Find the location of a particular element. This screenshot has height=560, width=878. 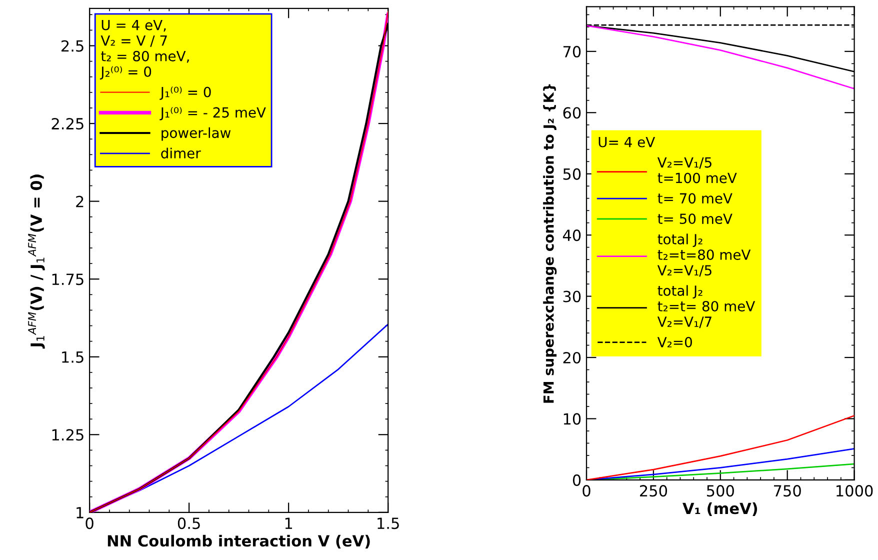

y-tick-label: 0 is located at coordinates (576, 480).